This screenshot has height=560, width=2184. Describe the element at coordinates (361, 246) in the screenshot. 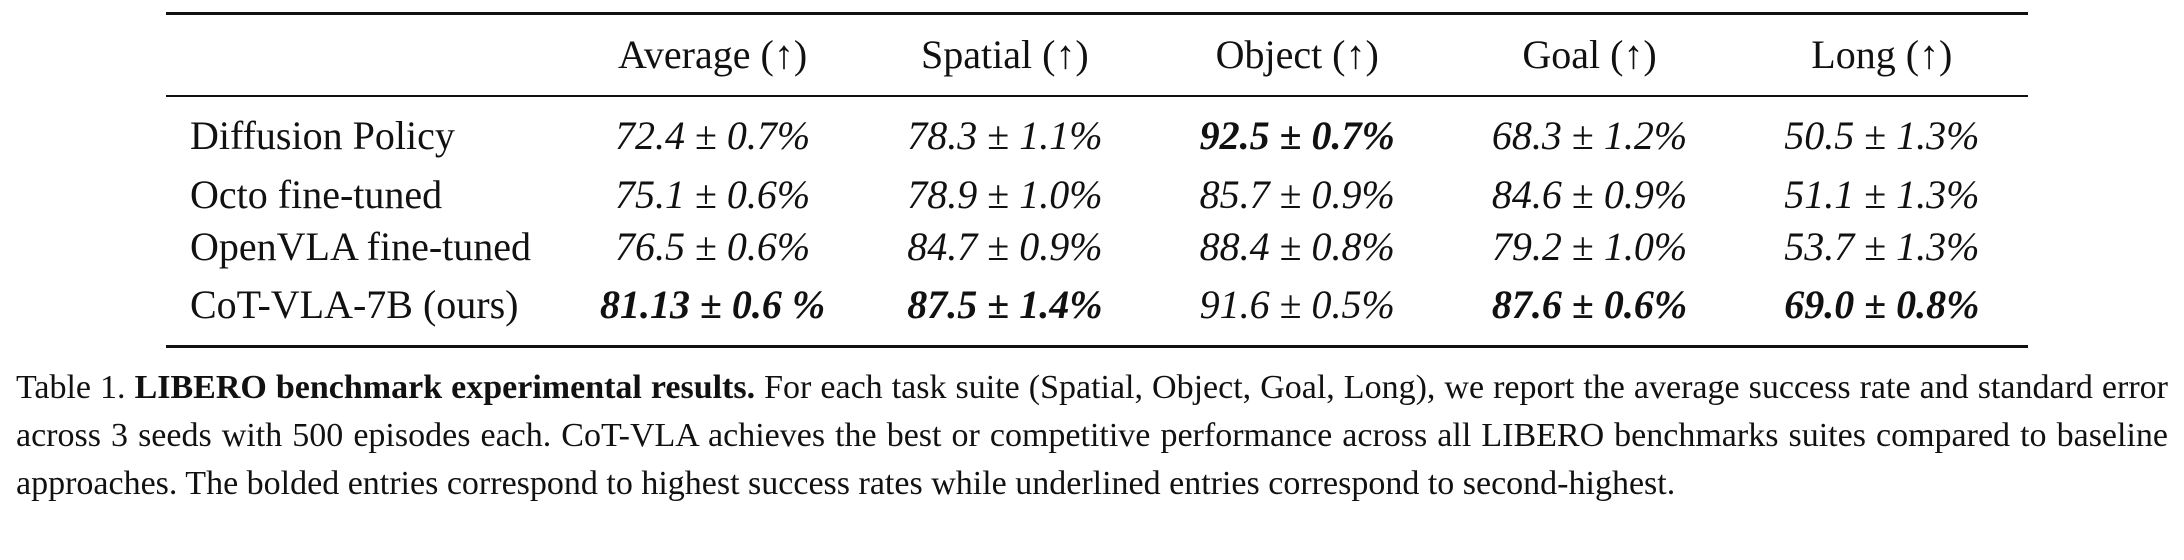

I see `method-name-cell: OpenVLA fine-tuned` at that location.